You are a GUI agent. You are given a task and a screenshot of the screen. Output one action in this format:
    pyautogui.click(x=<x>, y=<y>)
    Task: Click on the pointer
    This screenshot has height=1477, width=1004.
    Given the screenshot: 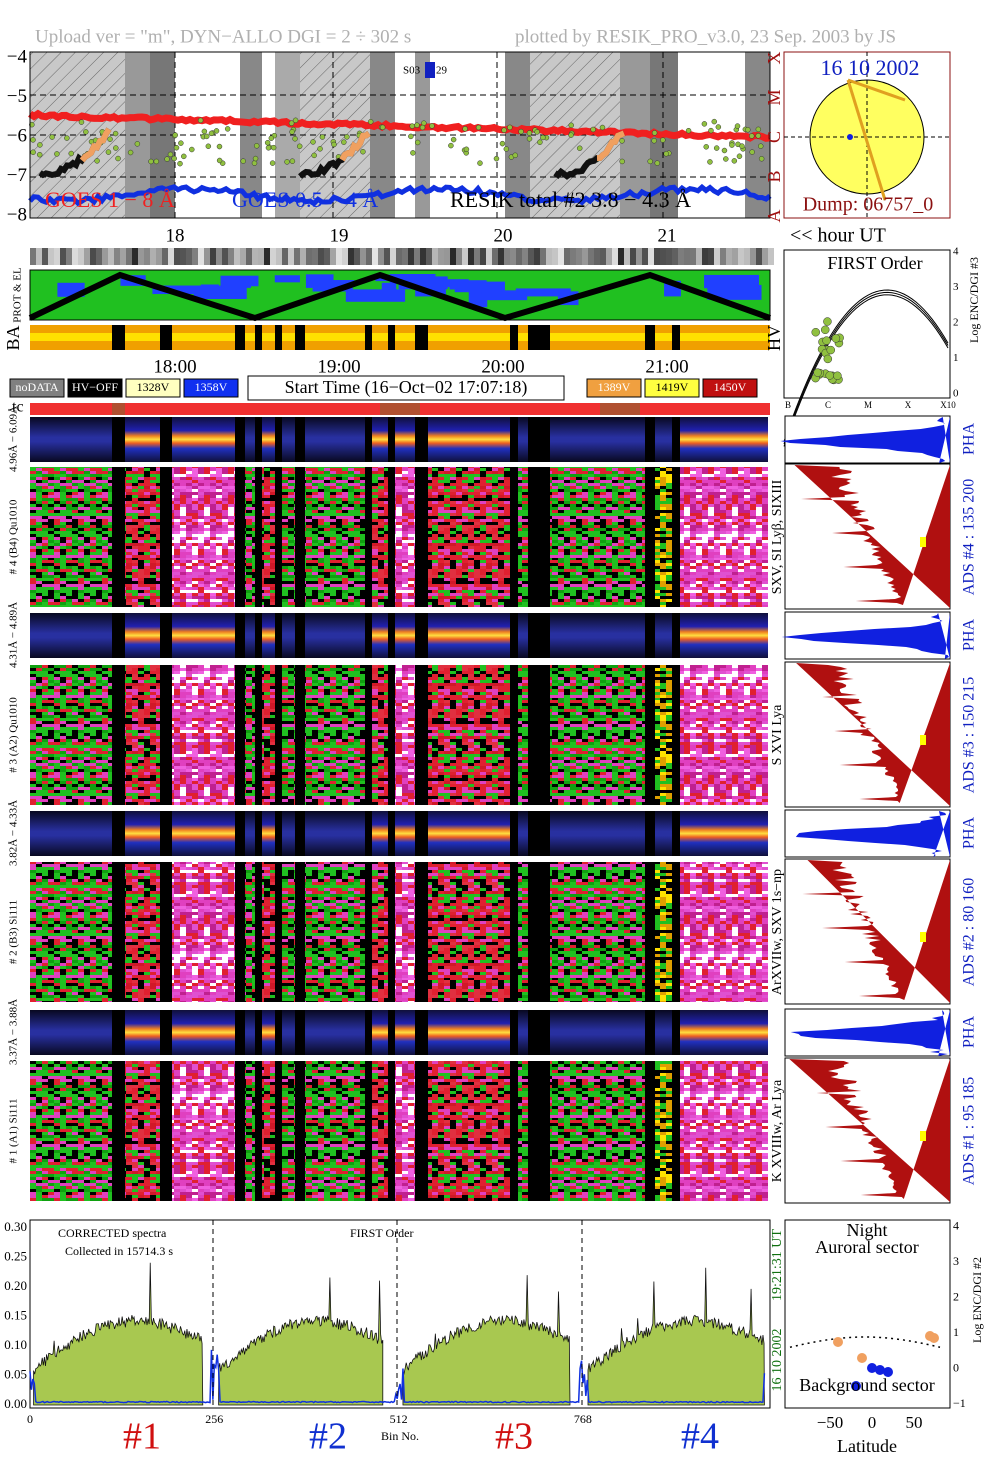 What is the action you would take?
    pyautogui.click(x=876, y=90)
    